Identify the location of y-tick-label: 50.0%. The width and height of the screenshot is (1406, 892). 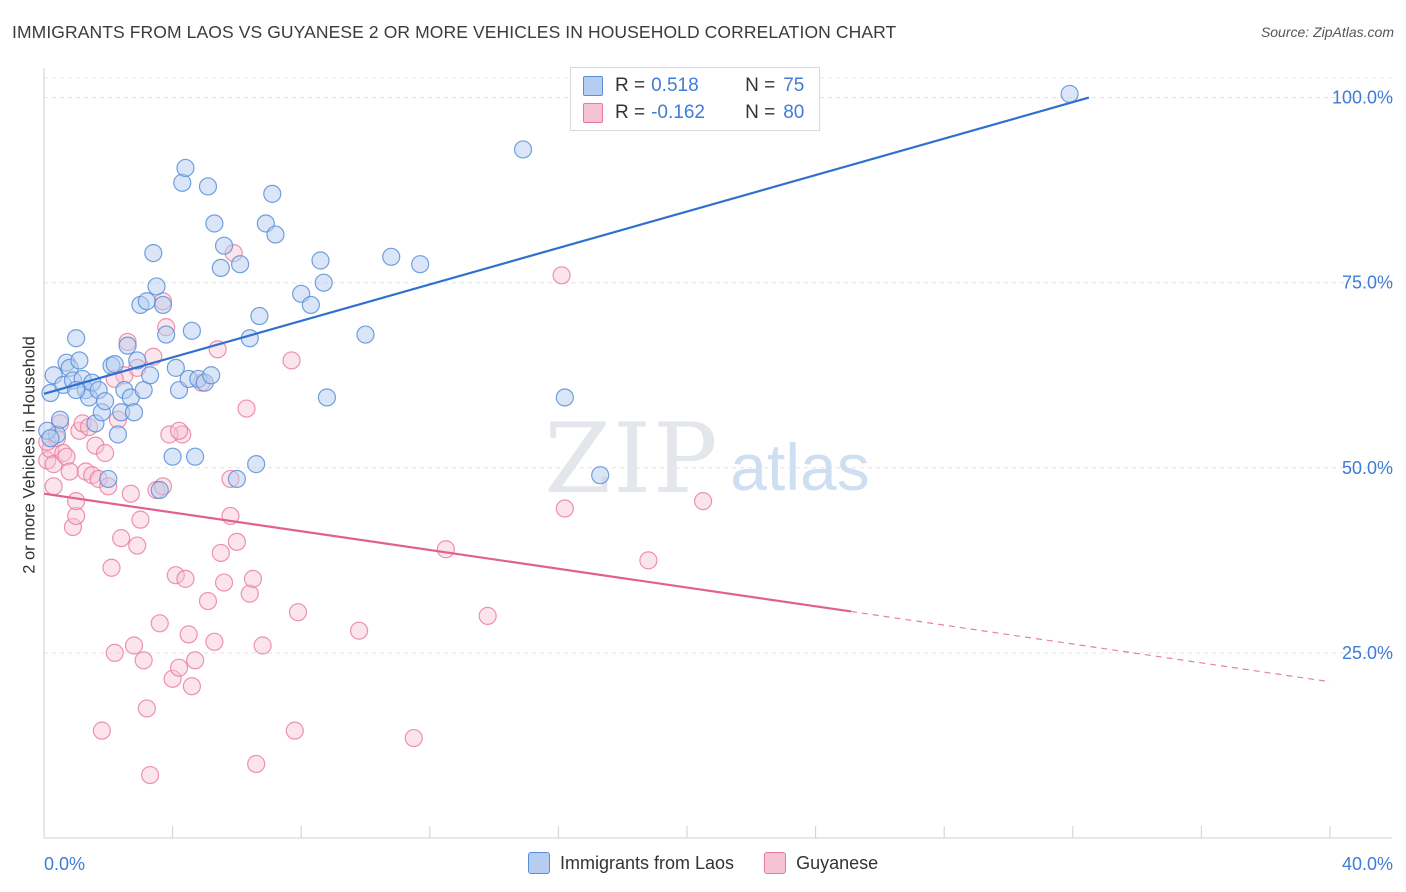
(1367, 468).